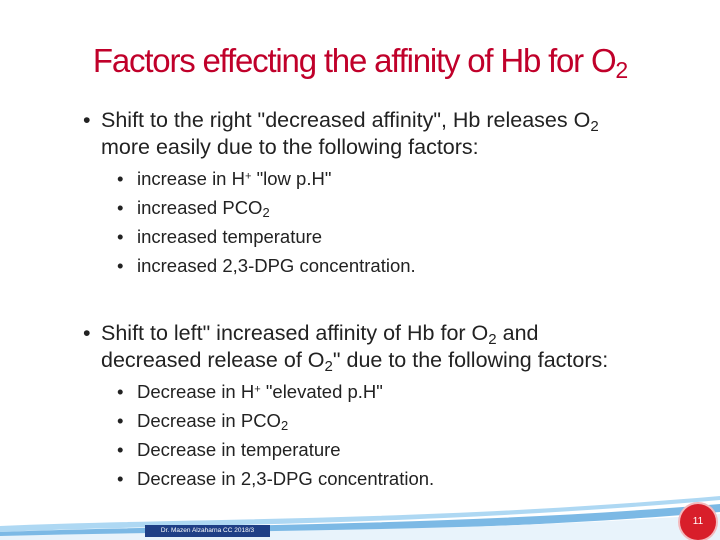 This screenshot has width=720, height=540. I want to click on list-item: • increased temperature, so click(220, 236).